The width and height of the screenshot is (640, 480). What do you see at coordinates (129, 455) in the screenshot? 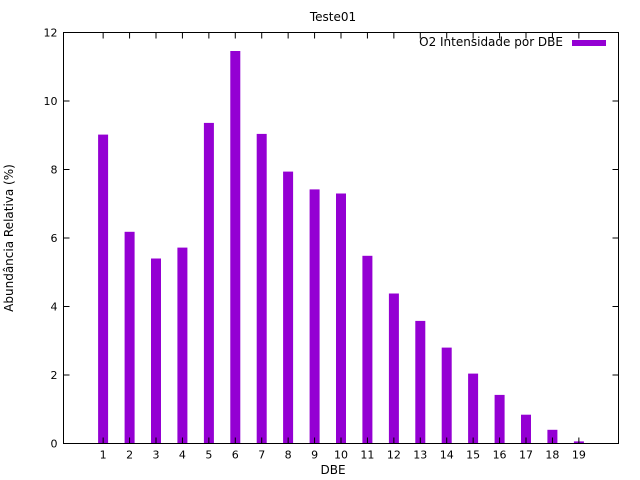
I see `x-tick-label: 2` at bounding box center [129, 455].